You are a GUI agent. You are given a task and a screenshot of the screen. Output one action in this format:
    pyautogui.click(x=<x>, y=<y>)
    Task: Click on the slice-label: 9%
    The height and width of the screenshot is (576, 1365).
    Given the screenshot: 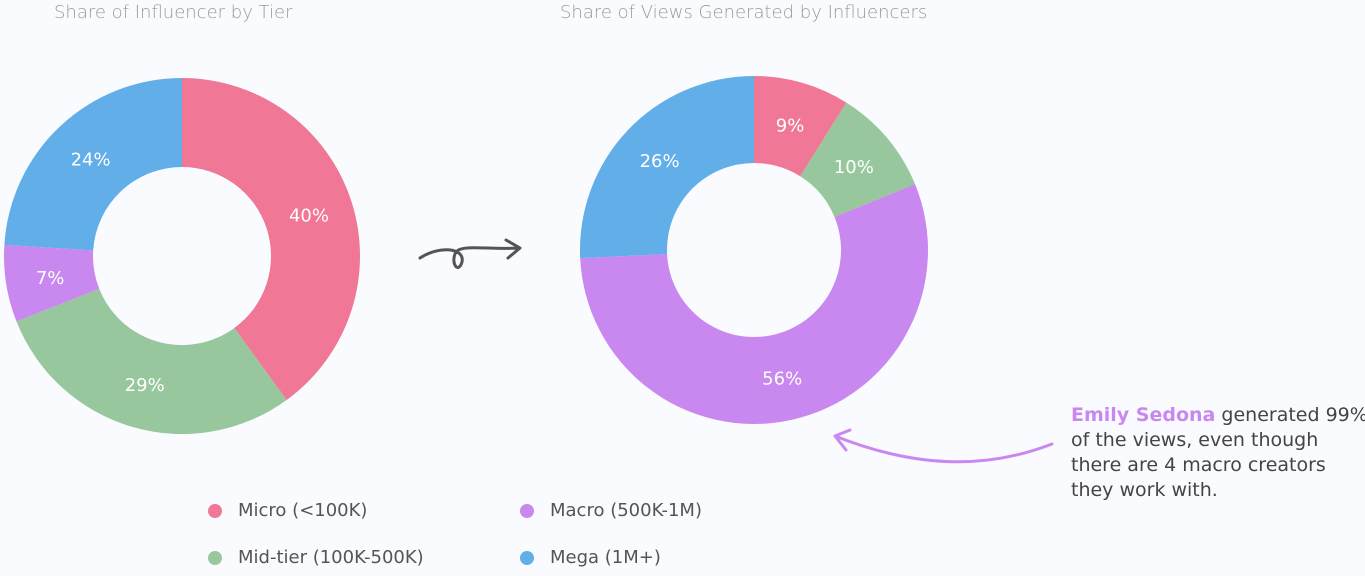 What is the action you would take?
    pyautogui.click(x=790, y=126)
    